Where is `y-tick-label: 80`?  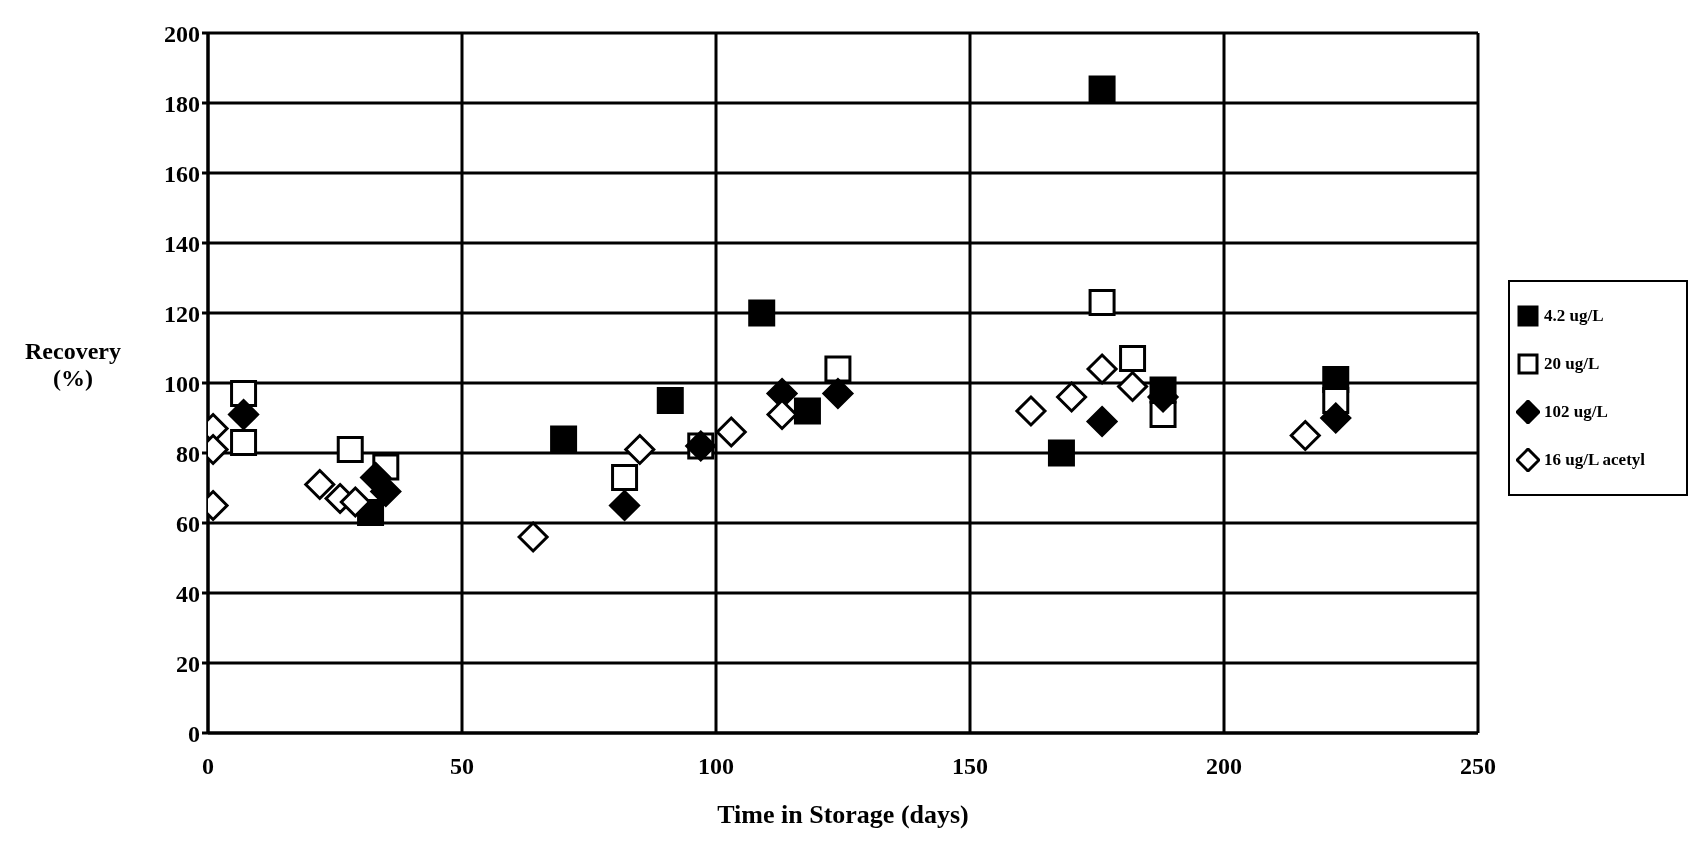 y-tick-label: 80 is located at coordinates (188, 453).